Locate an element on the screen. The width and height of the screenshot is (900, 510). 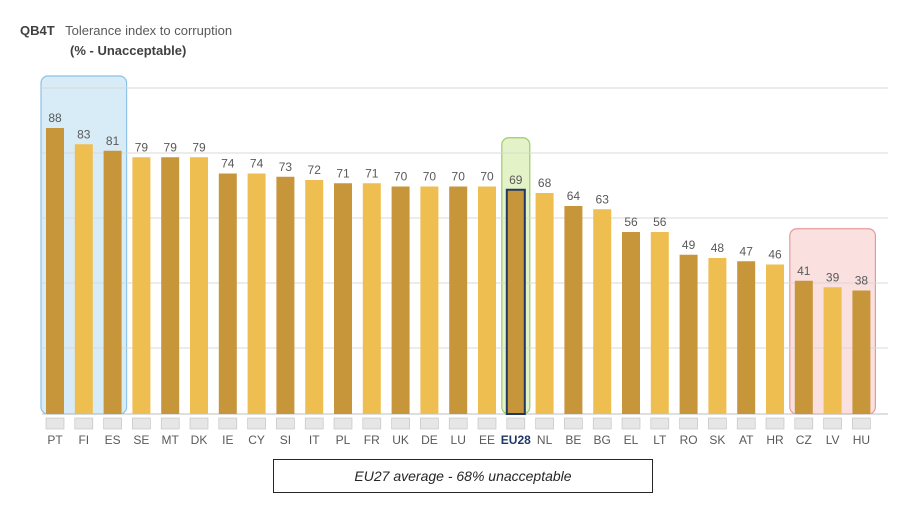
value-label: 49 is located at coordinates (689, 245).